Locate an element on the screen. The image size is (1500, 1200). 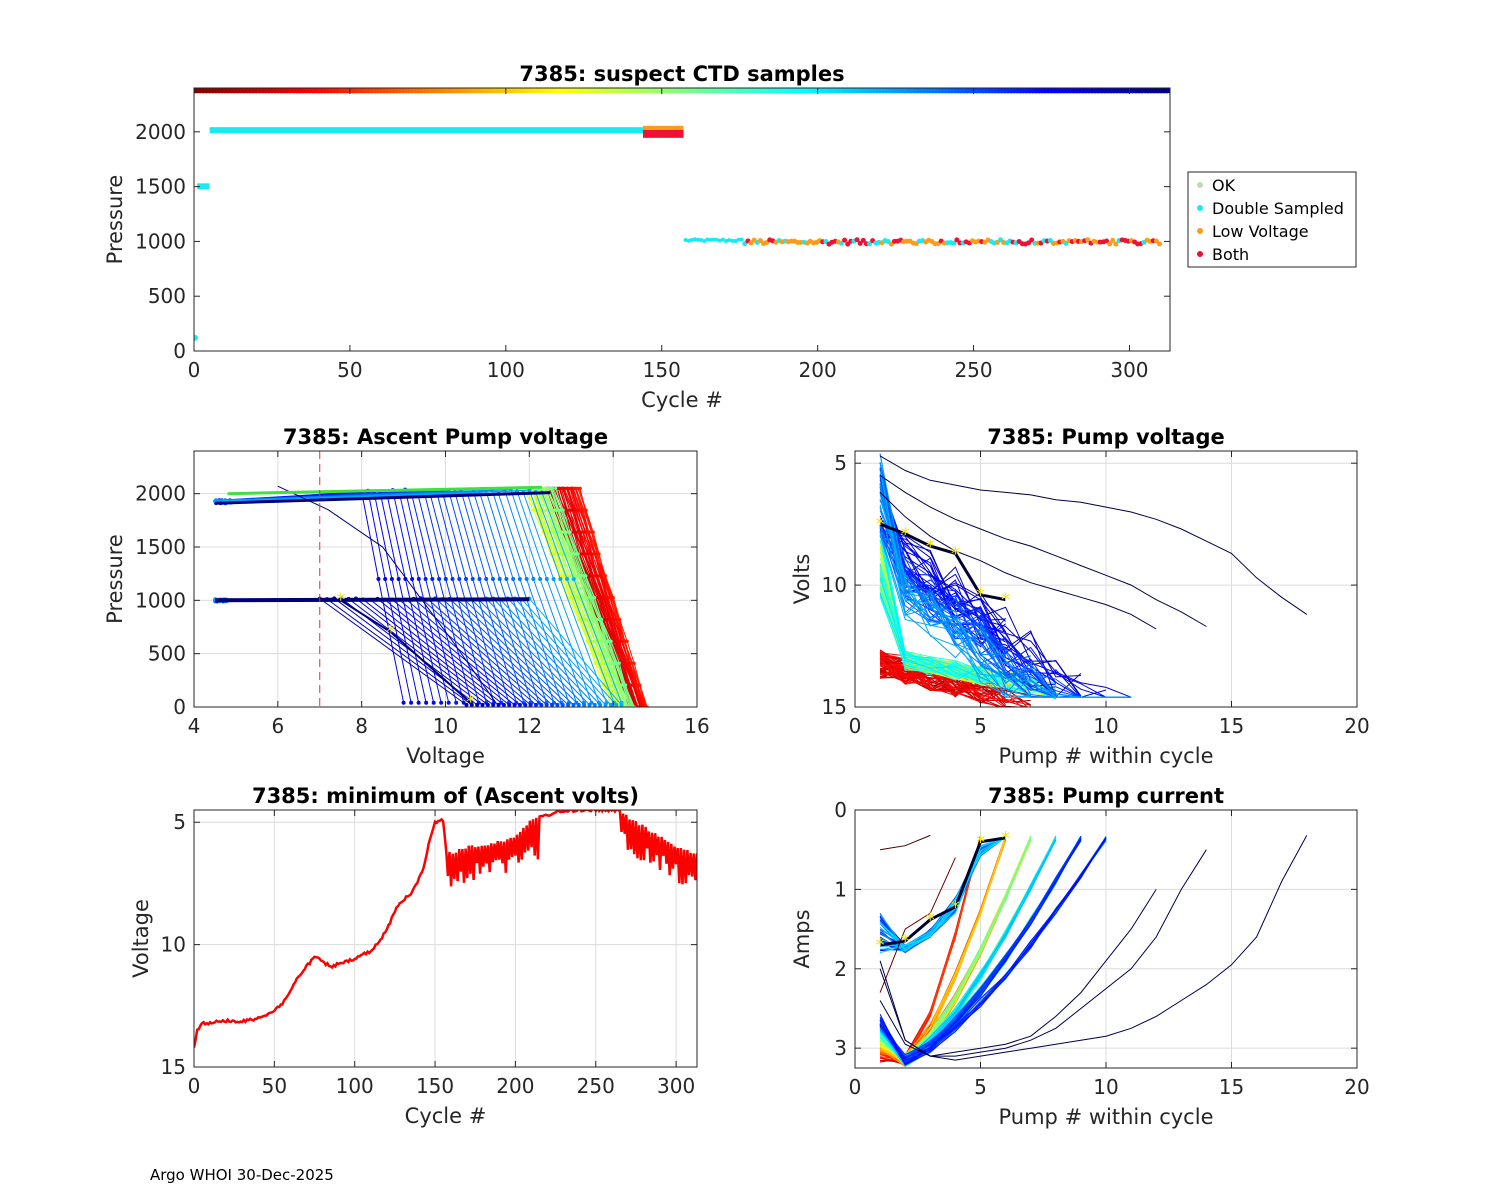
pump-current-series-late is located at coordinates (942, 894).